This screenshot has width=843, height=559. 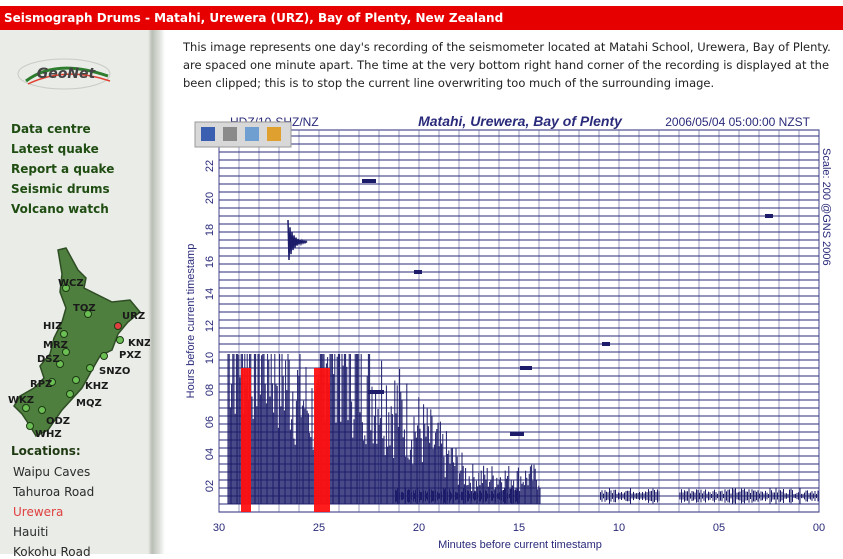 What do you see at coordinates (210, 230) in the screenshot?
I see `y-tick-label: 18` at bounding box center [210, 230].